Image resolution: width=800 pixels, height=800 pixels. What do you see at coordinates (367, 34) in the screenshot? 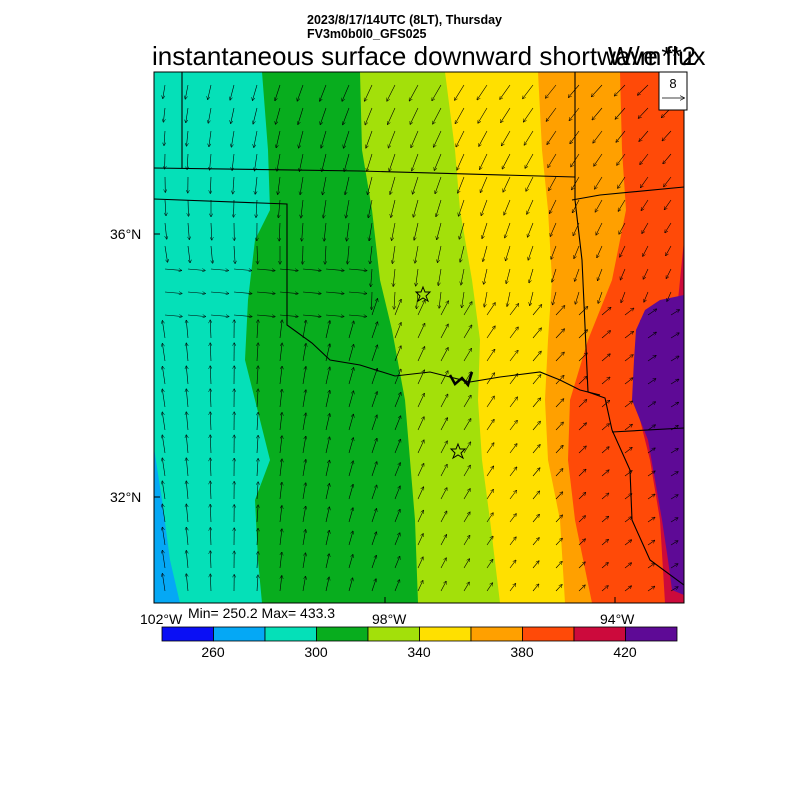
I see `model-title: FV3m0b0l0_GFS025` at bounding box center [367, 34].